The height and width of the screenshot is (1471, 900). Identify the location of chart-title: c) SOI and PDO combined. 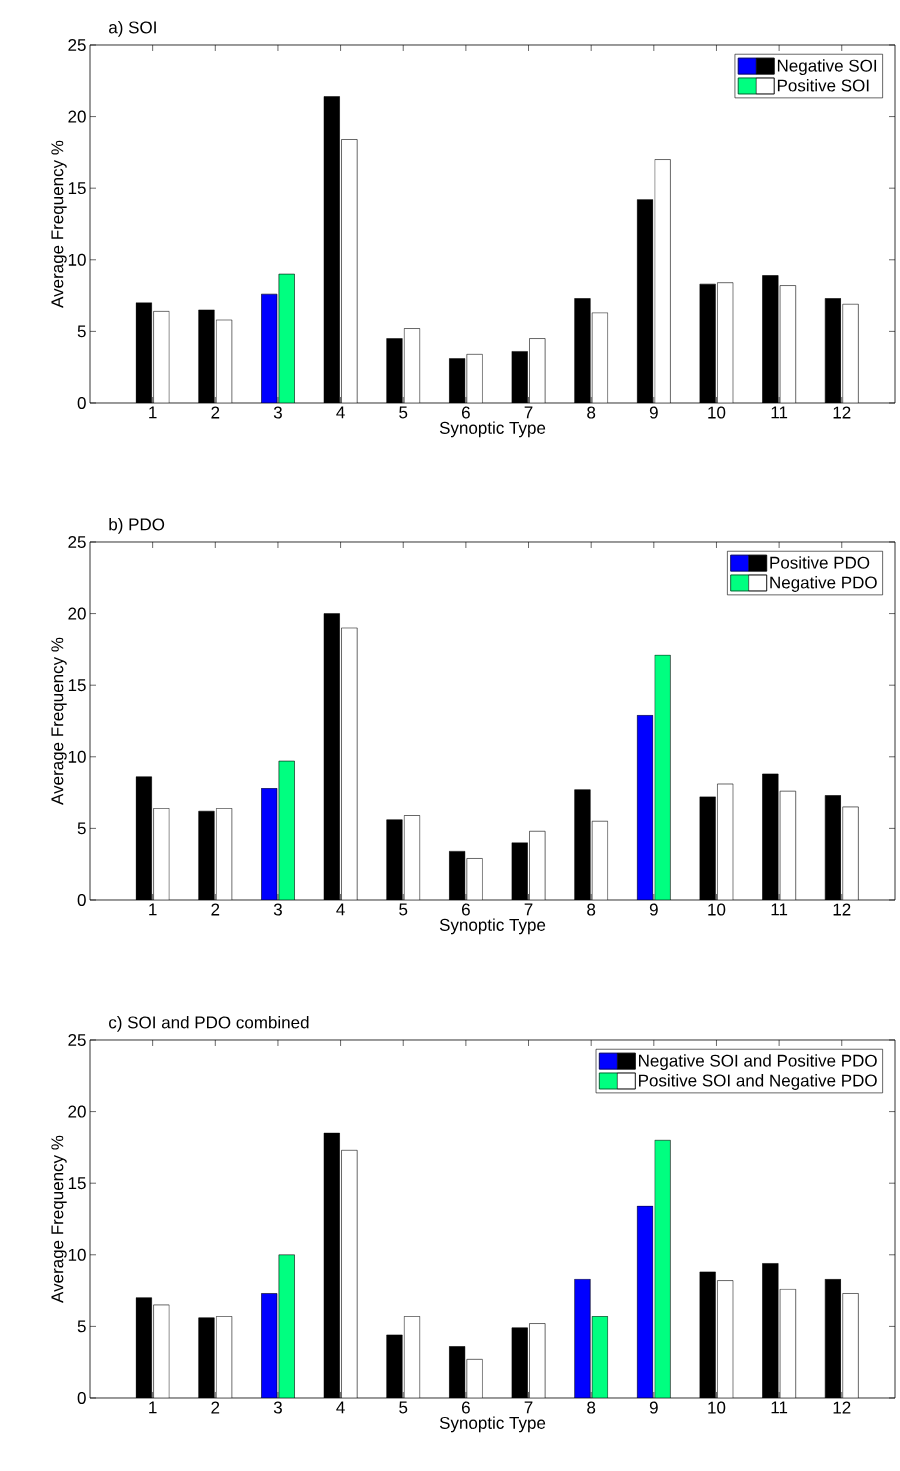
(209, 1023).